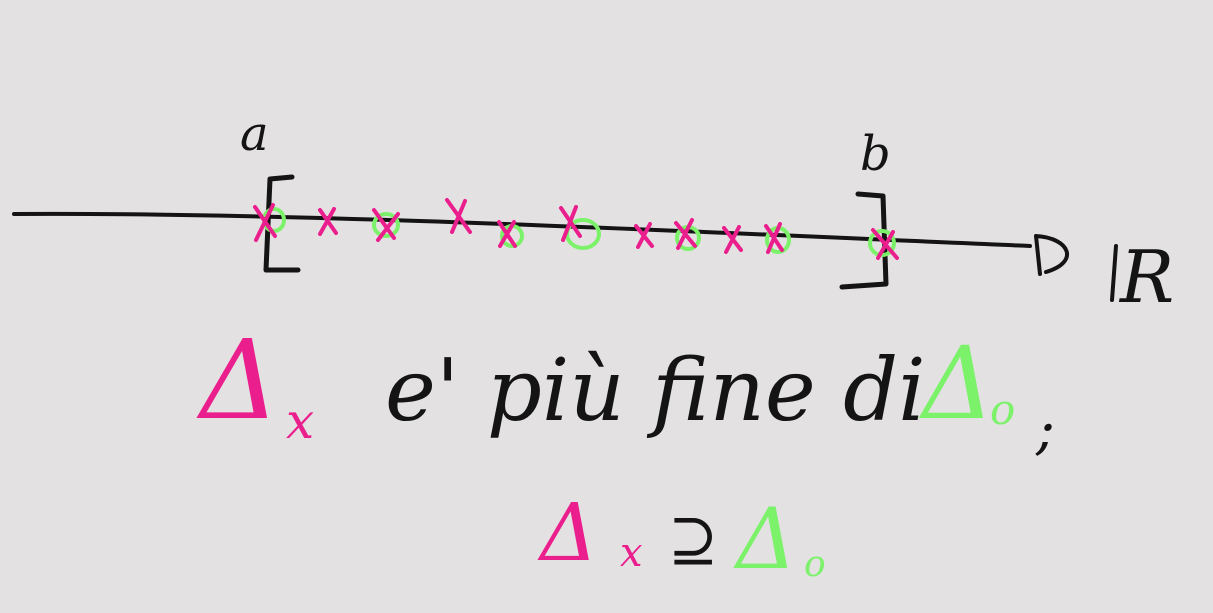  I want to click on relation-symbol: ⊇, so click(693, 540).